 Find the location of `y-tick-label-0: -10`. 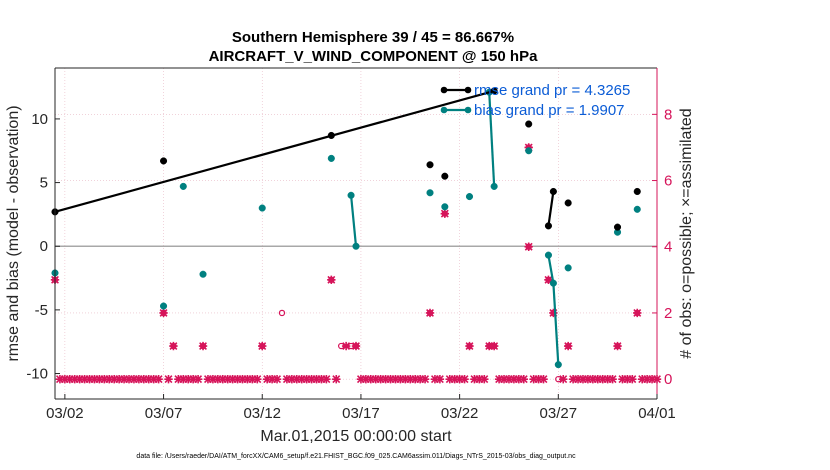

y-tick-label-0: -10 is located at coordinates (37, 374).